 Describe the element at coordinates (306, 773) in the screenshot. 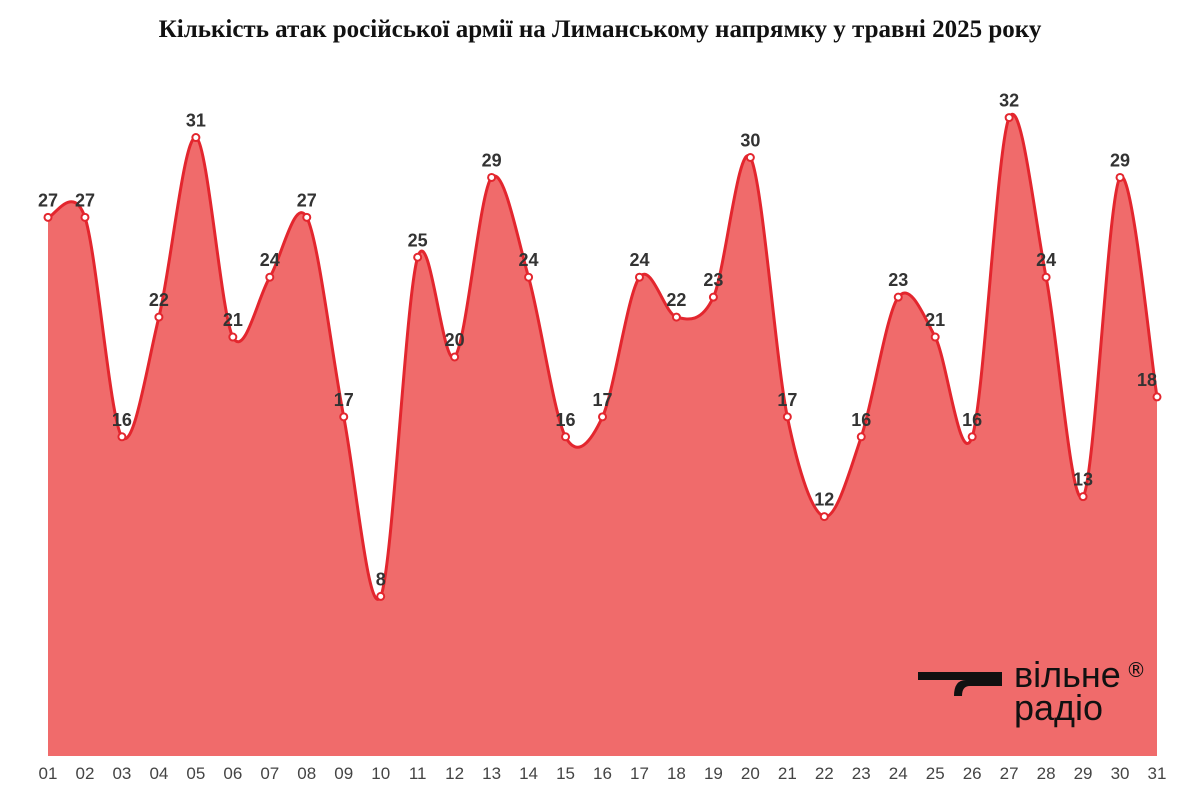

I see `x-tick-08: 08` at that location.